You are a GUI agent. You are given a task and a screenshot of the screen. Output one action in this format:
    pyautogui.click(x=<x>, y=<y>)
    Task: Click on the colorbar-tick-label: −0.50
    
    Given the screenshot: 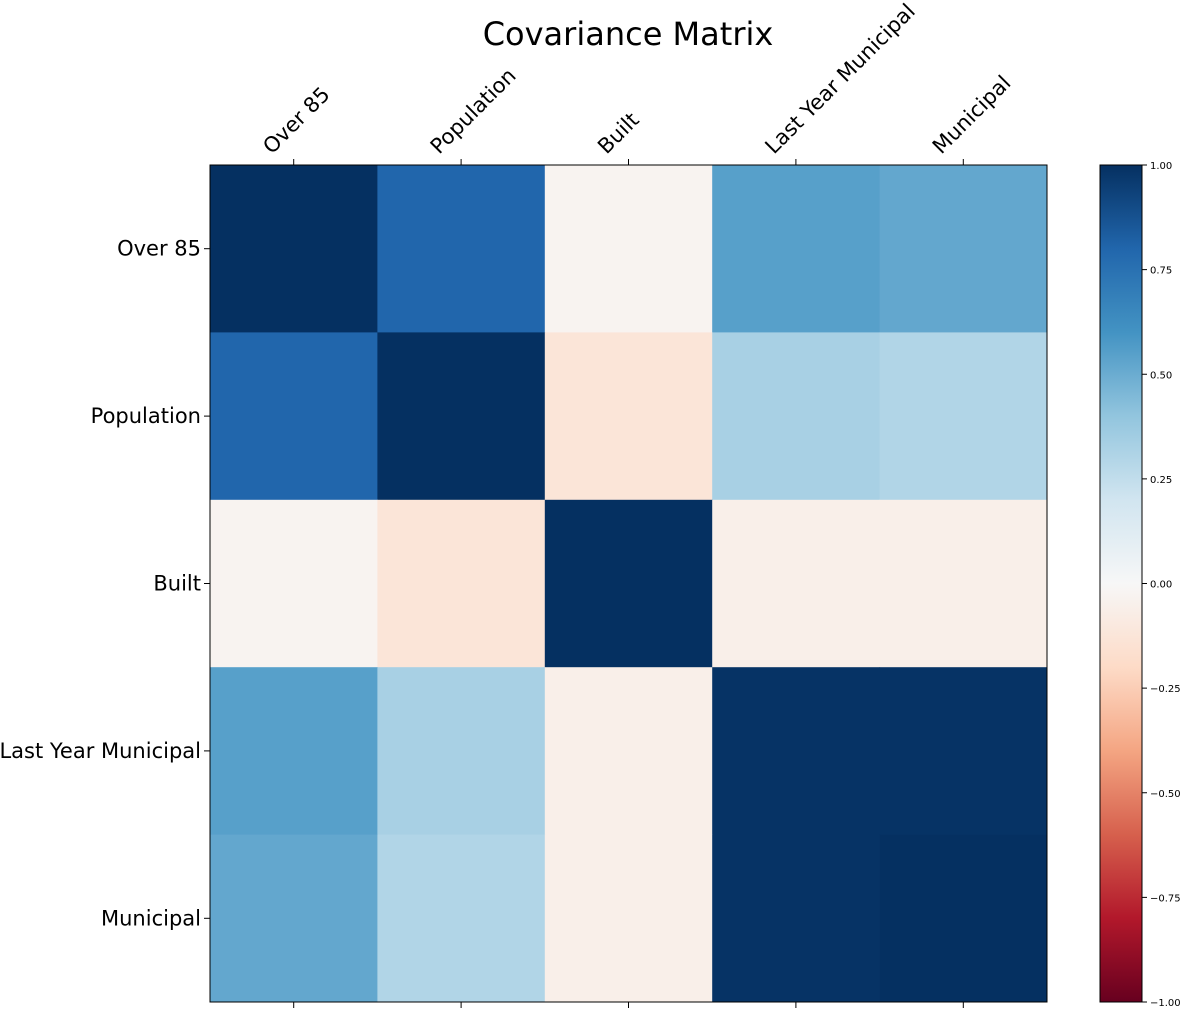 What is the action you would take?
    pyautogui.click(x=1165, y=794)
    